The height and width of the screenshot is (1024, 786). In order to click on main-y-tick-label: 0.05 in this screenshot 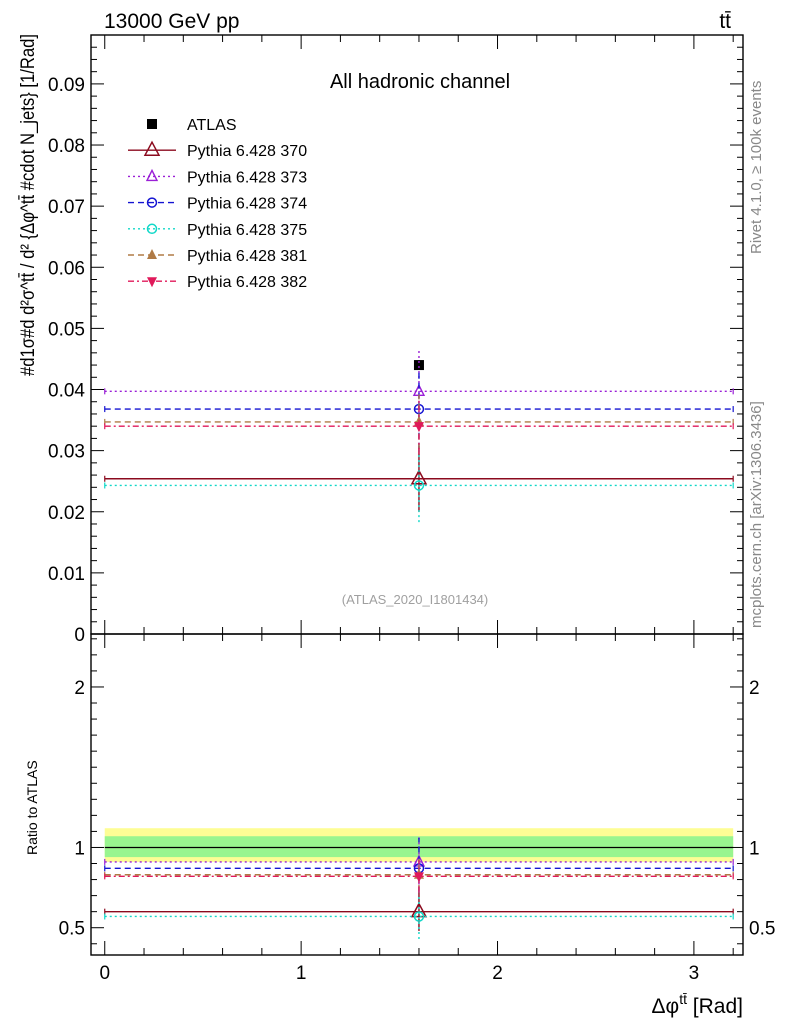, I will do `click(66, 329)`.